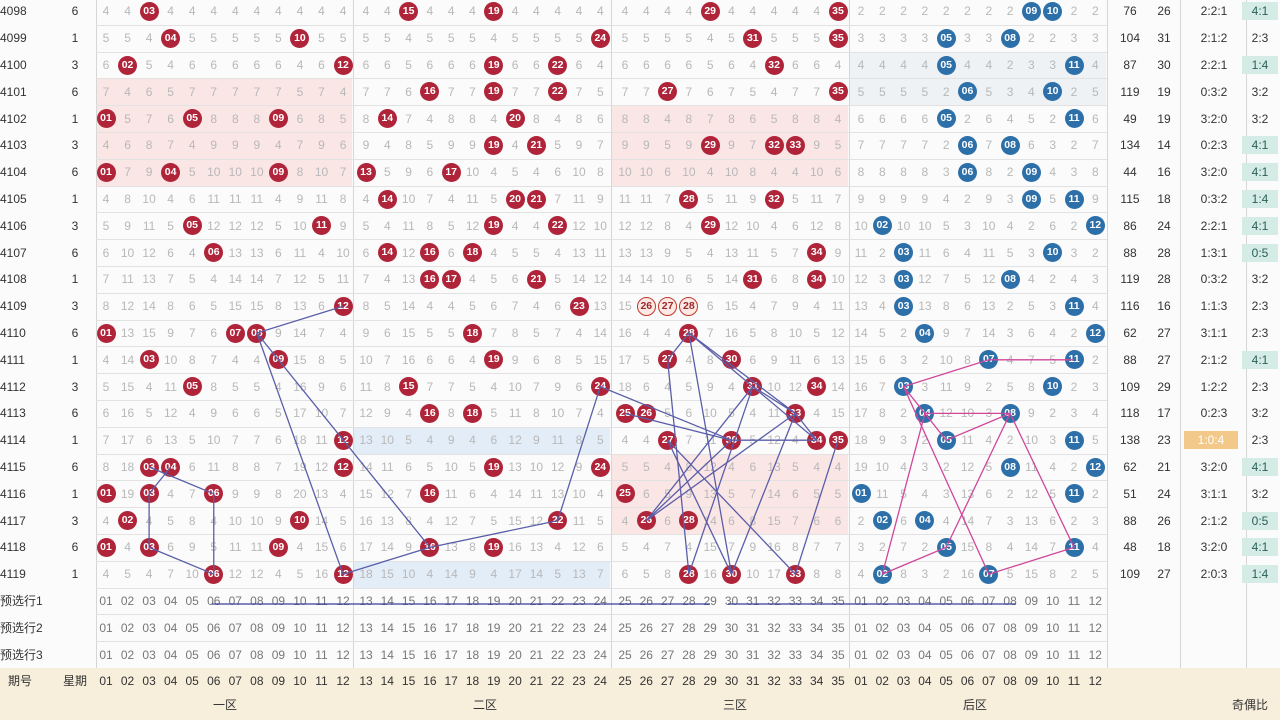 Image resolution: width=1280 pixels, height=720 pixels. What do you see at coordinates (600, 627) in the screenshot?
I see `preselect-number: 24` at bounding box center [600, 627].